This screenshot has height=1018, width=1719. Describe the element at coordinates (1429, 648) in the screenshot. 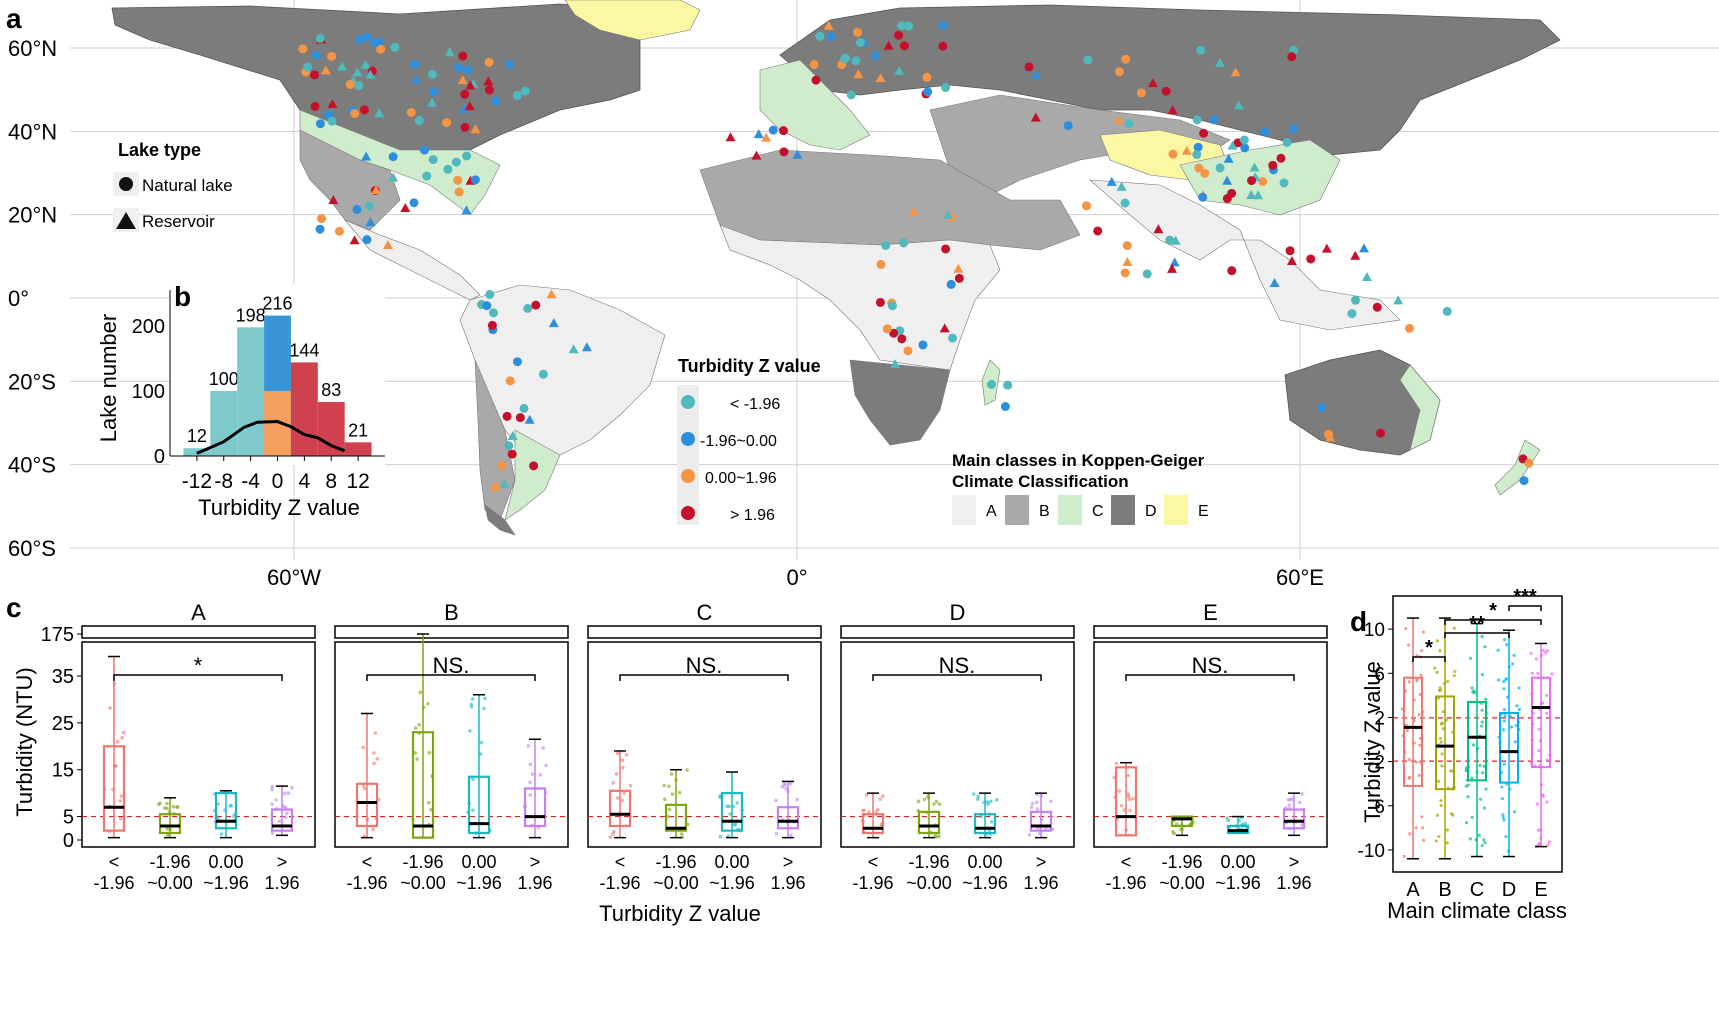

I see `significance-label: *` at that location.